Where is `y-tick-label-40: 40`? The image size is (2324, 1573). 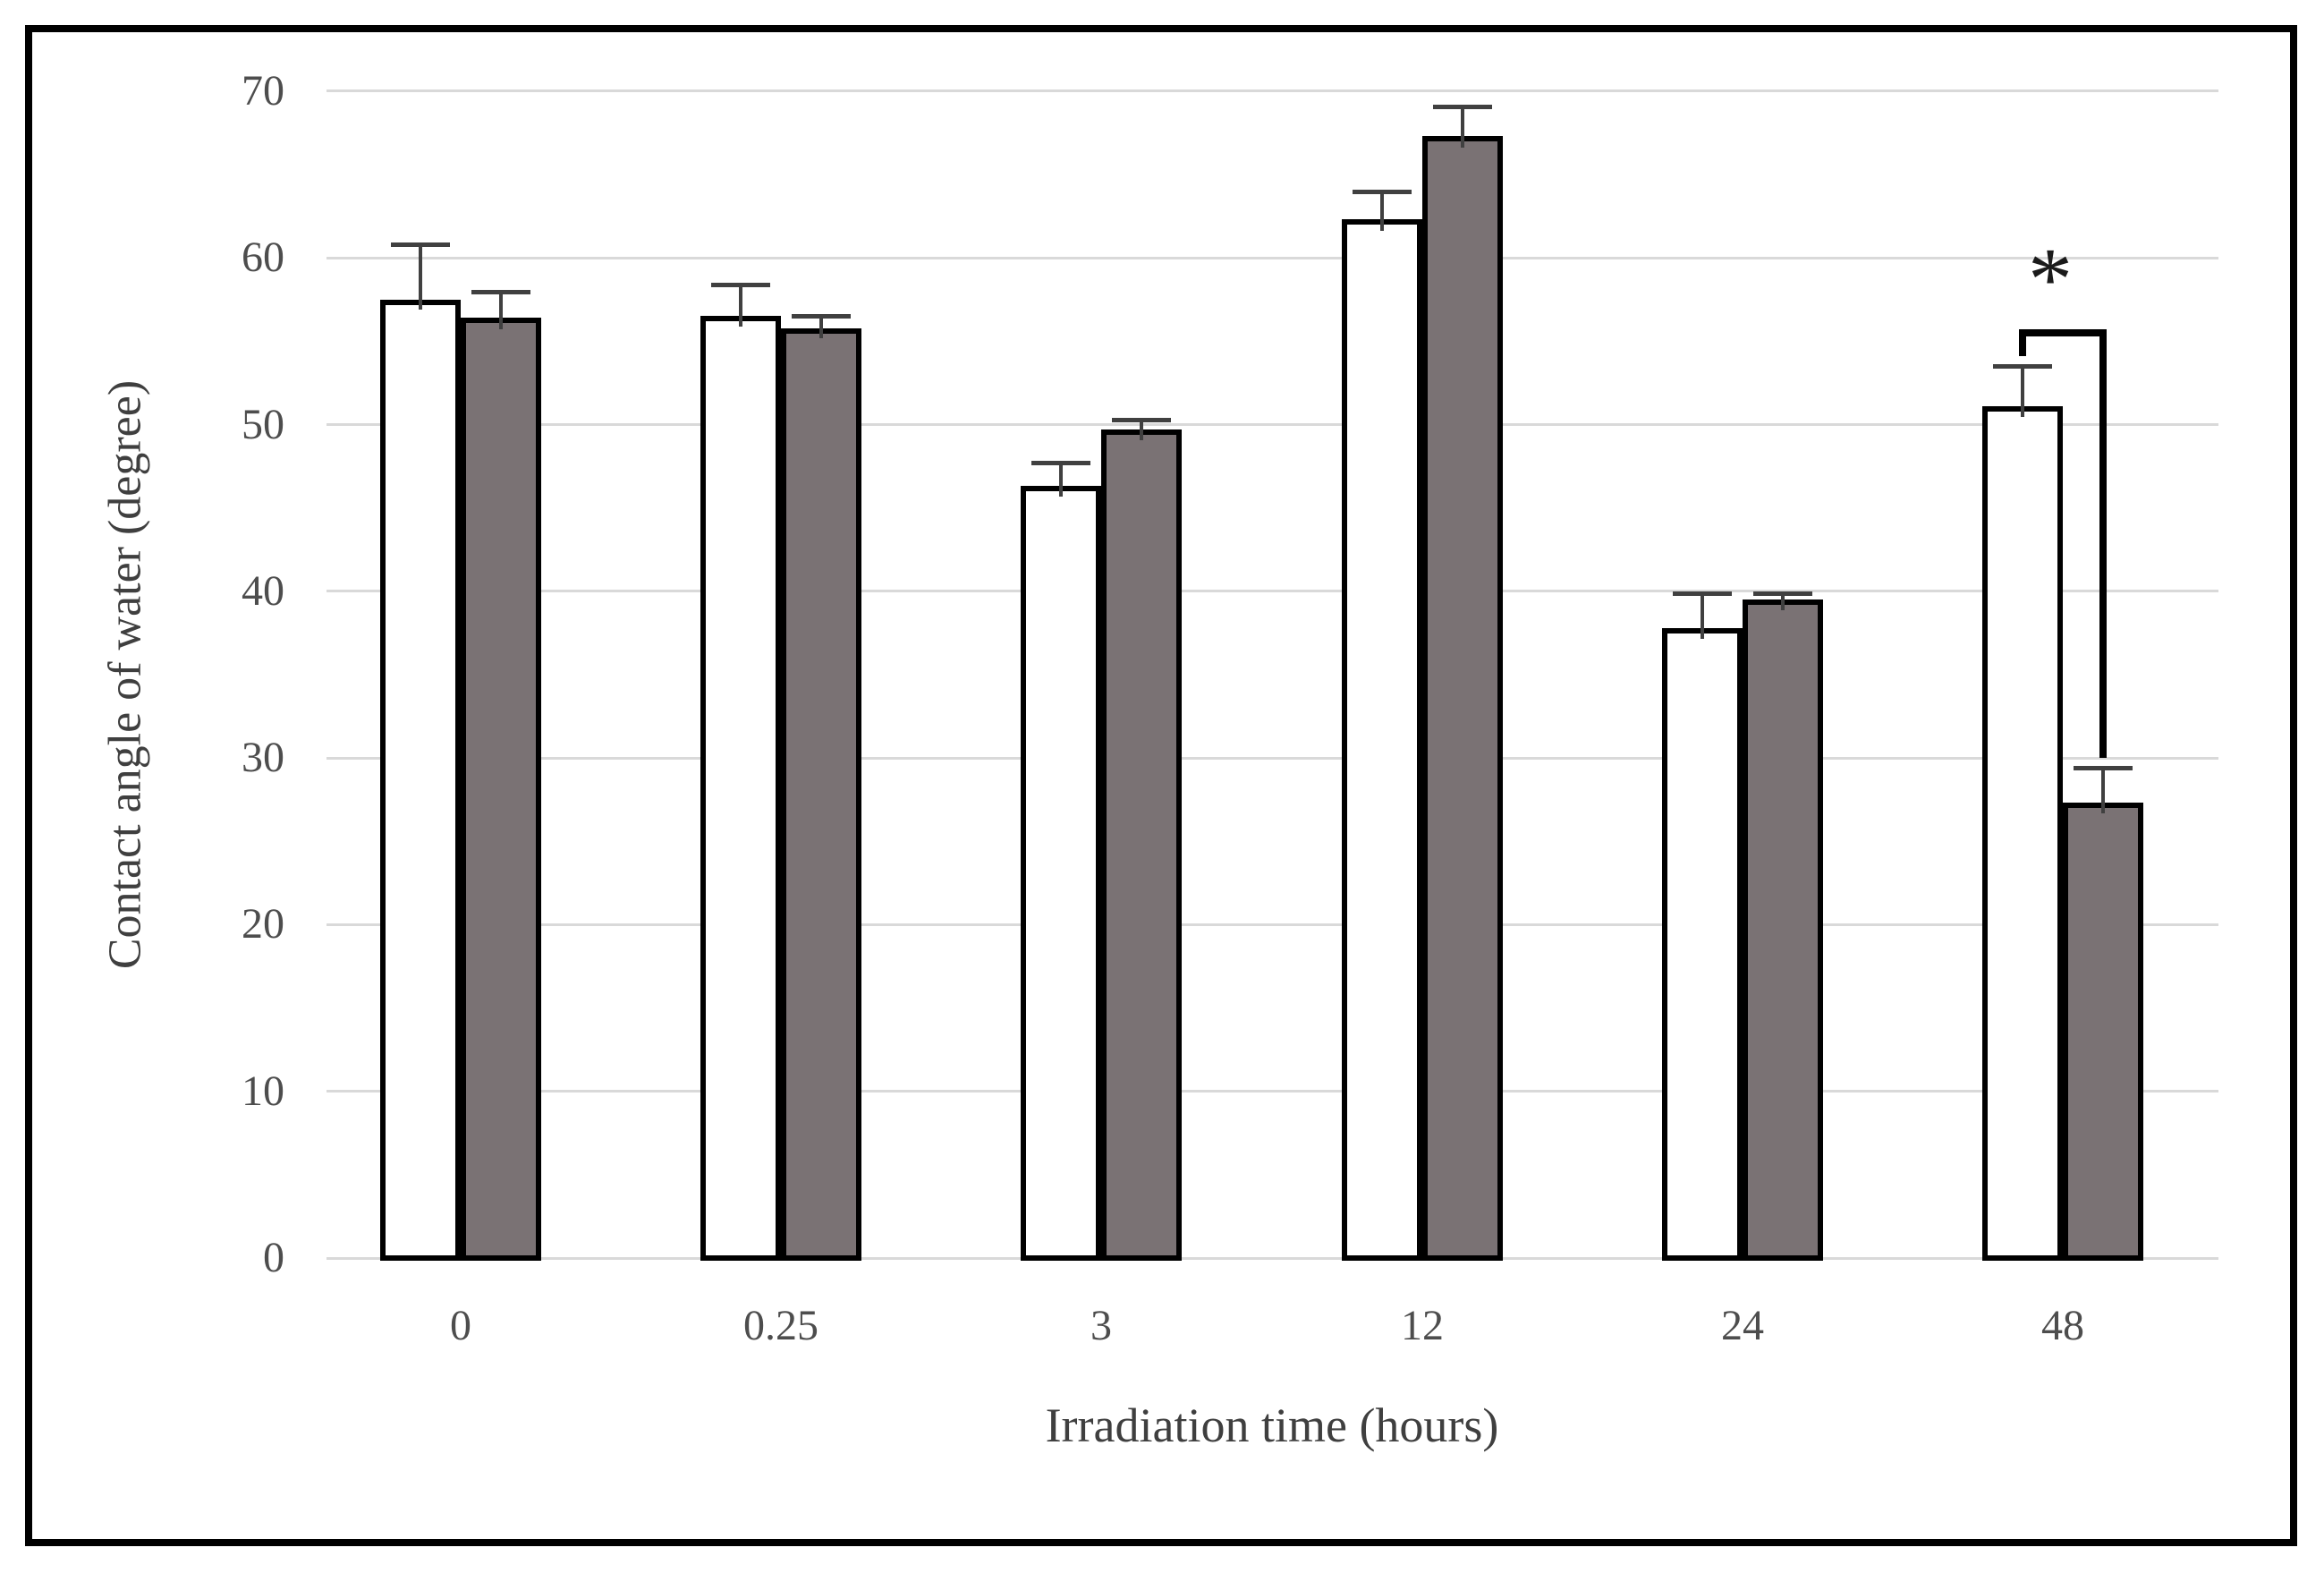 y-tick-label-40: 40 is located at coordinates (263, 591).